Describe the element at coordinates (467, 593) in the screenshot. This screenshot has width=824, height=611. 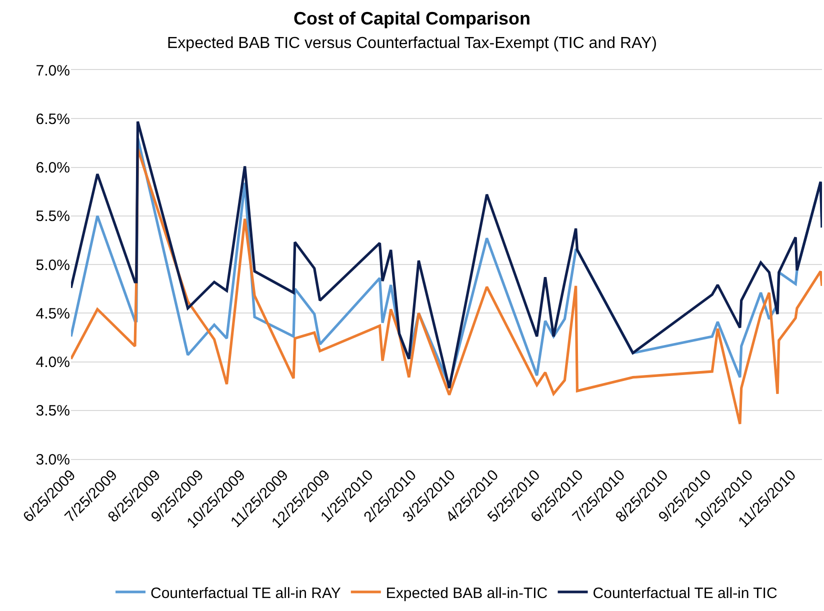
I see `legend-label: Expected BAB all-in-TIC` at that location.